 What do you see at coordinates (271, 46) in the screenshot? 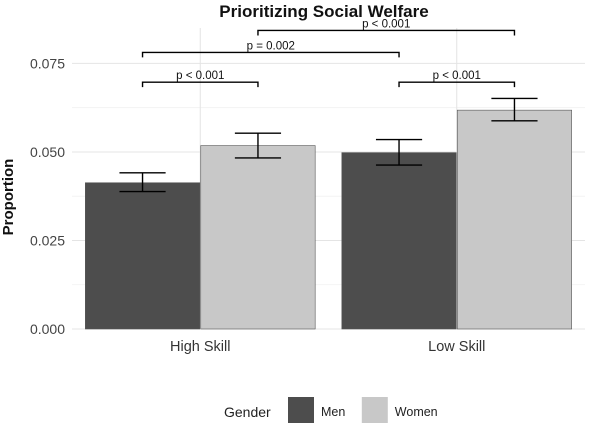
I see `p-value-label: p = 0.002` at bounding box center [271, 46].